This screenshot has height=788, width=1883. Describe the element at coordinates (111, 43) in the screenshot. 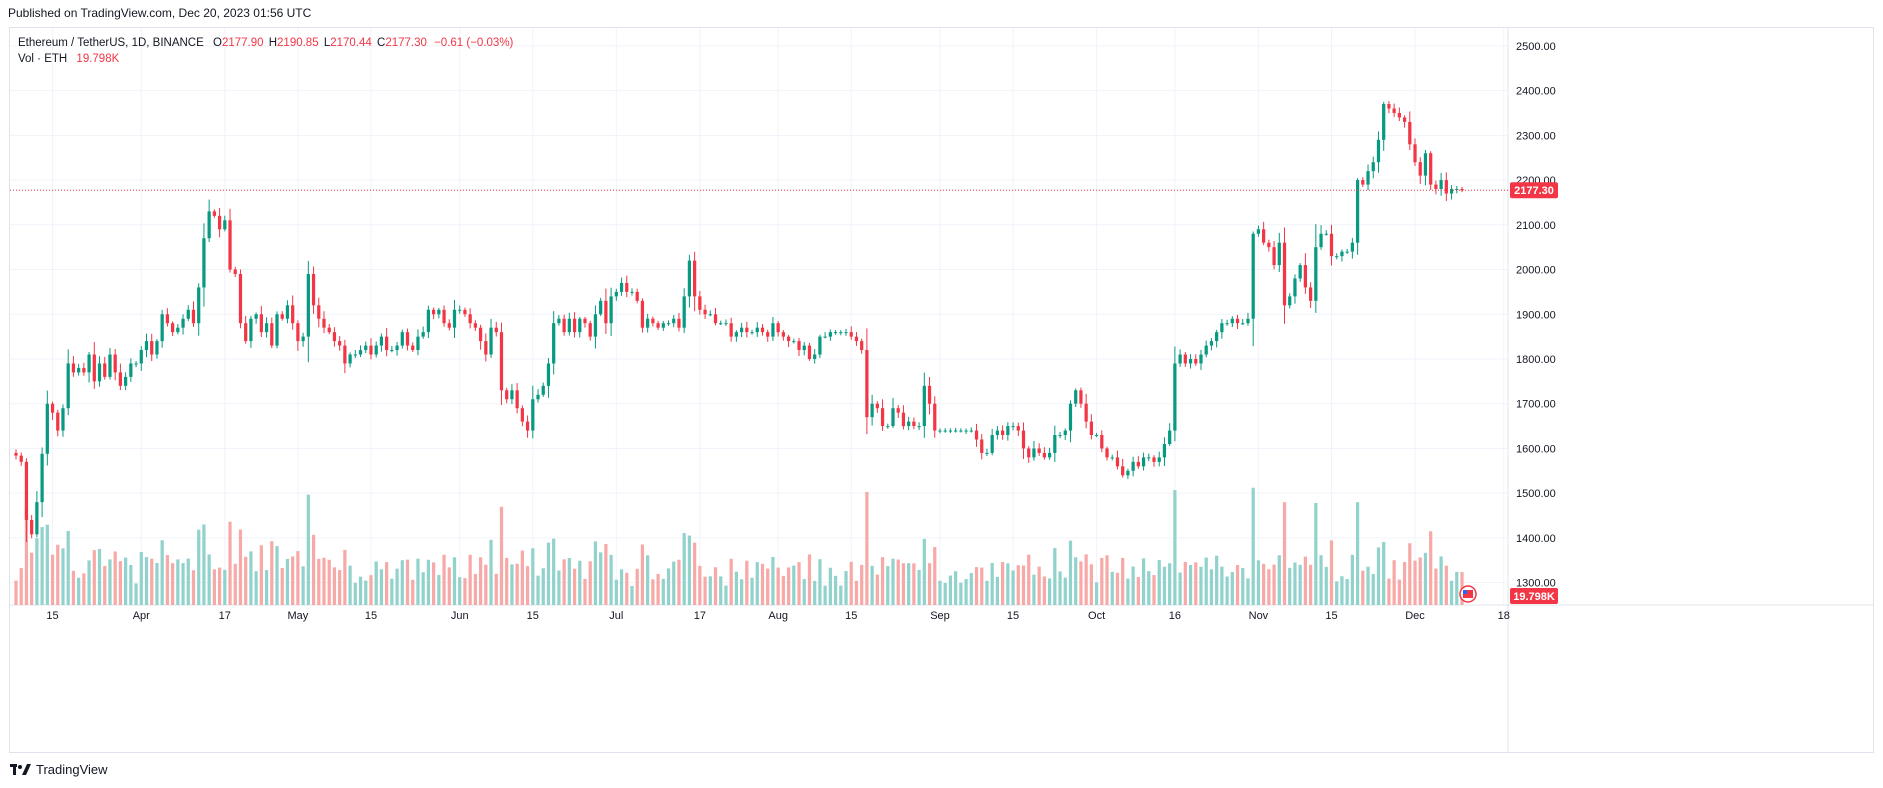

I see `symbol-label: Ethereum / TetherUS, 1D, BINANCE` at that location.